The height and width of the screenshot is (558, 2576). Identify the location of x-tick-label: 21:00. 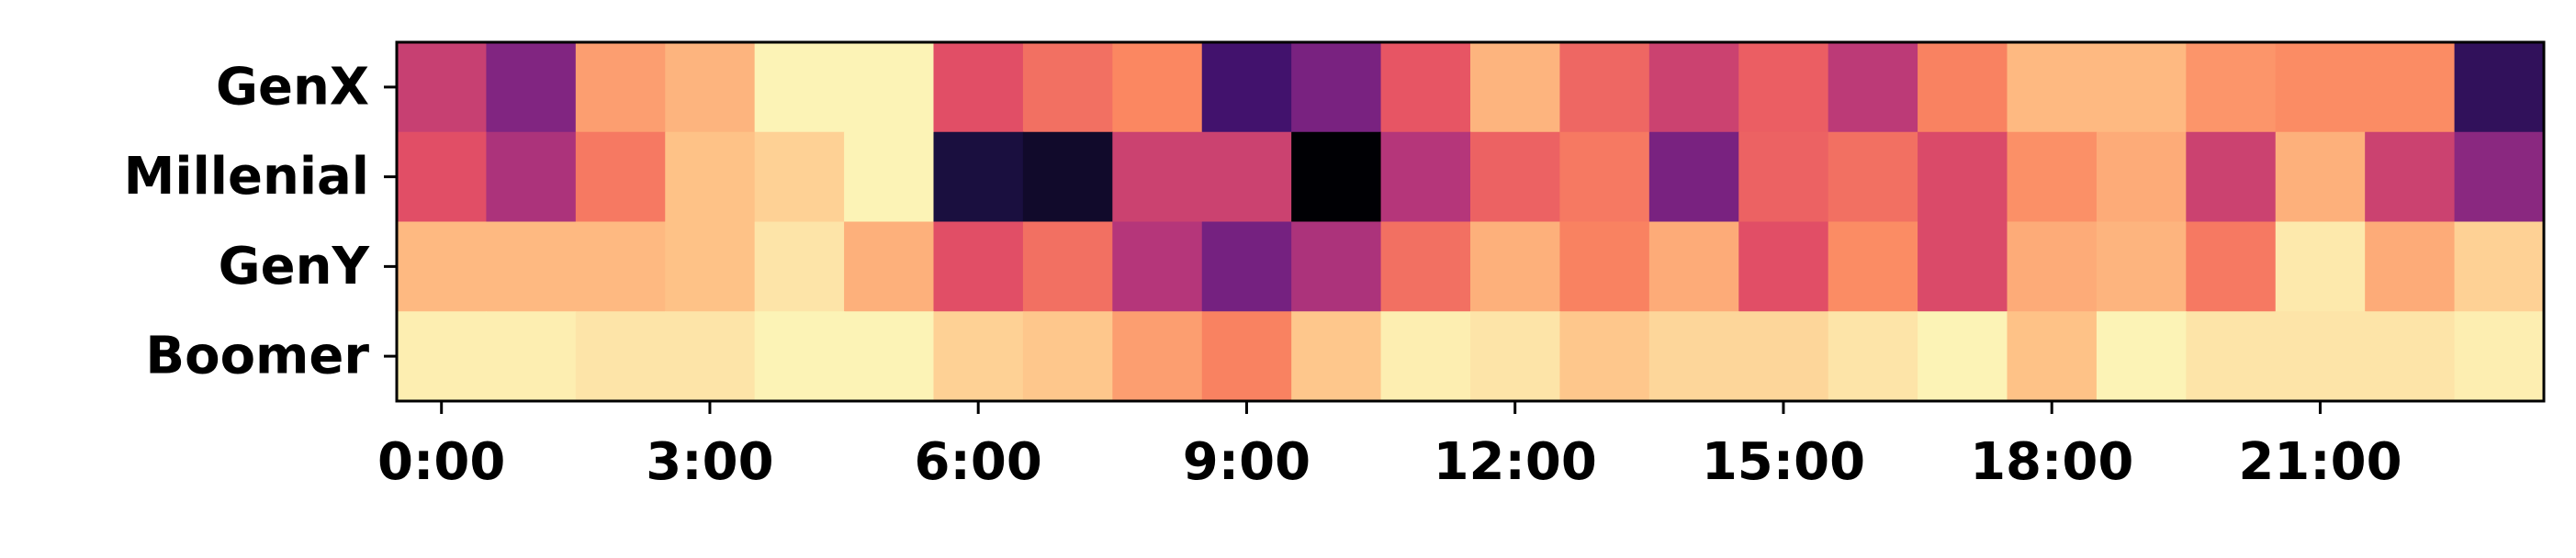
(2320, 462).